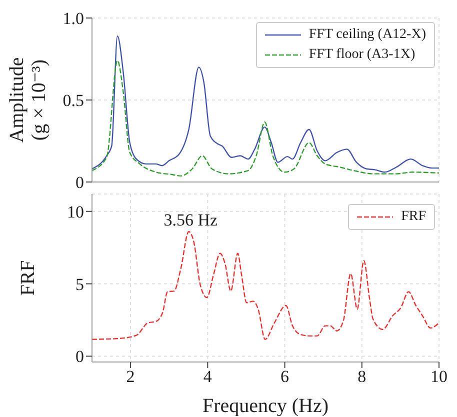  What do you see at coordinates (73, 100) in the screenshot?
I see `y-tick-label: 0.5` at bounding box center [73, 100].